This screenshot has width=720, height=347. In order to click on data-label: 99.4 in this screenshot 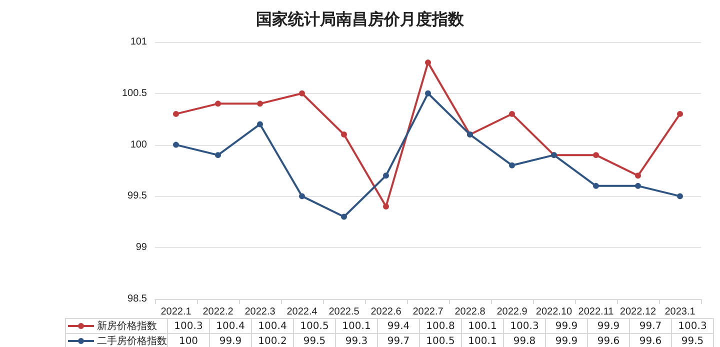, I will do `click(399, 326)`.